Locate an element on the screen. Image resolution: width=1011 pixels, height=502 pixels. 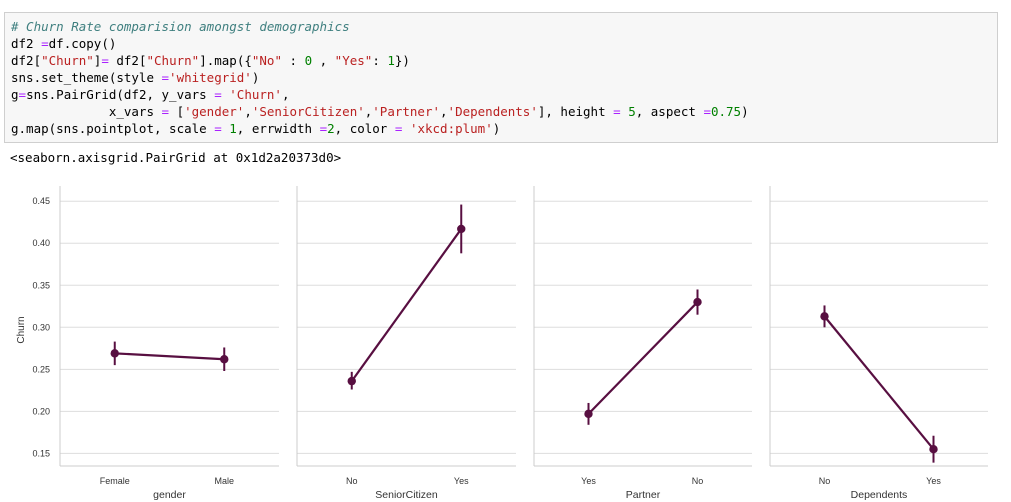
code-token: 0.75 is located at coordinates (726, 111).